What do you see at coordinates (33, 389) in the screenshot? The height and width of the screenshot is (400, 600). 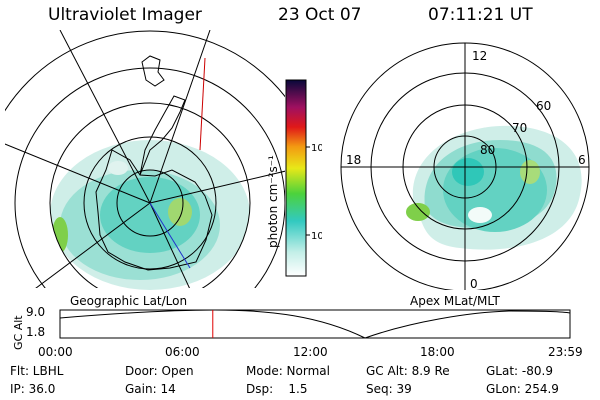 I see `ip-info: IP: 36.0` at bounding box center [33, 389].